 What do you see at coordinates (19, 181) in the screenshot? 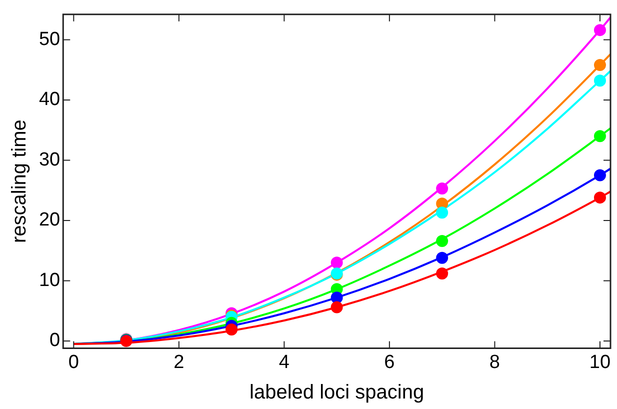
I see `y-axis-title: rescaling time` at bounding box center [19, 181].